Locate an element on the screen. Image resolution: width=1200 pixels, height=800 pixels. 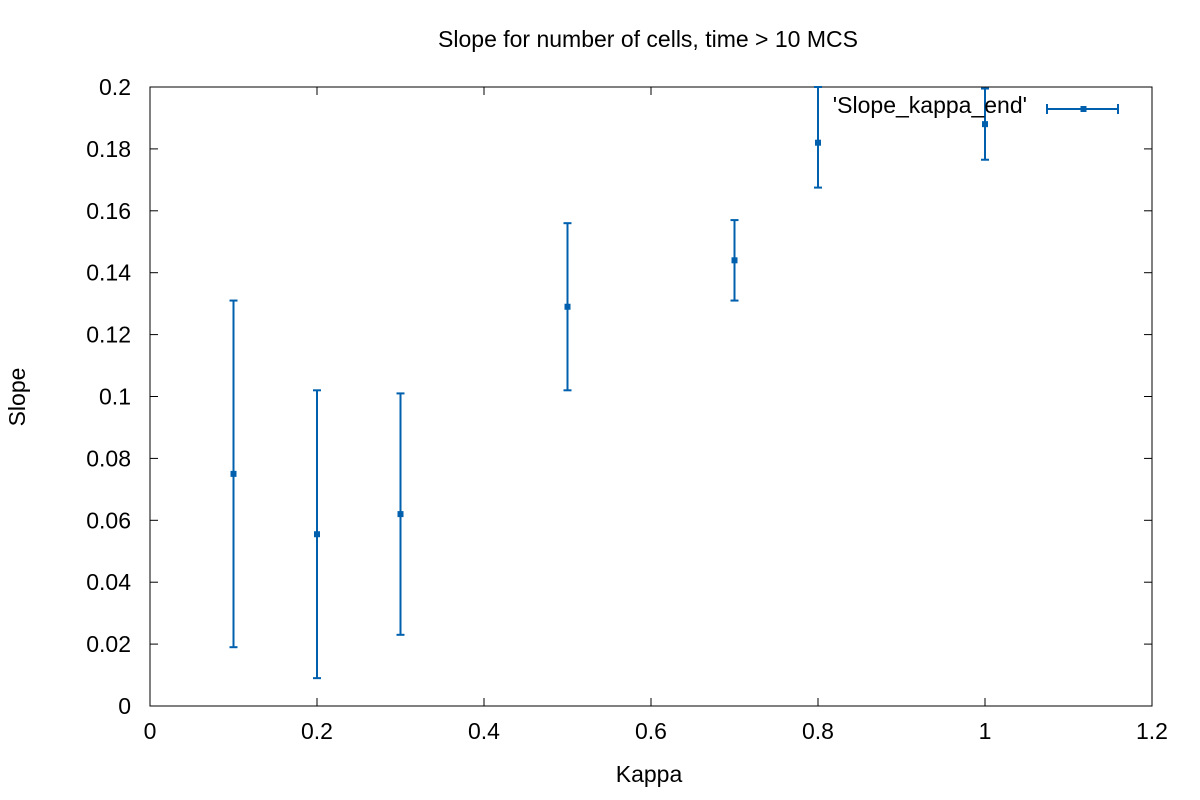
y-tick-label: 0.14 is located at coordinates (108, 273).